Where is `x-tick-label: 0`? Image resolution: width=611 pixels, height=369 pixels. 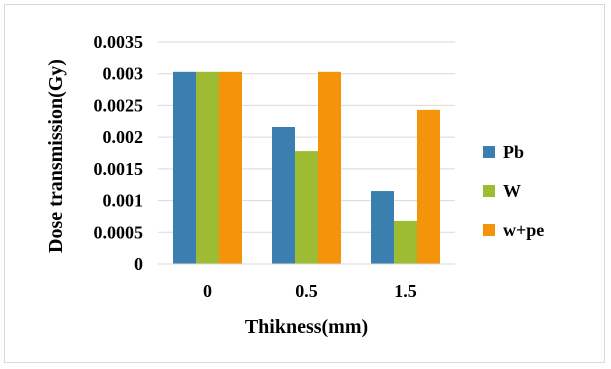
x-tick-label: 0 is located at coordinates (207, 291).